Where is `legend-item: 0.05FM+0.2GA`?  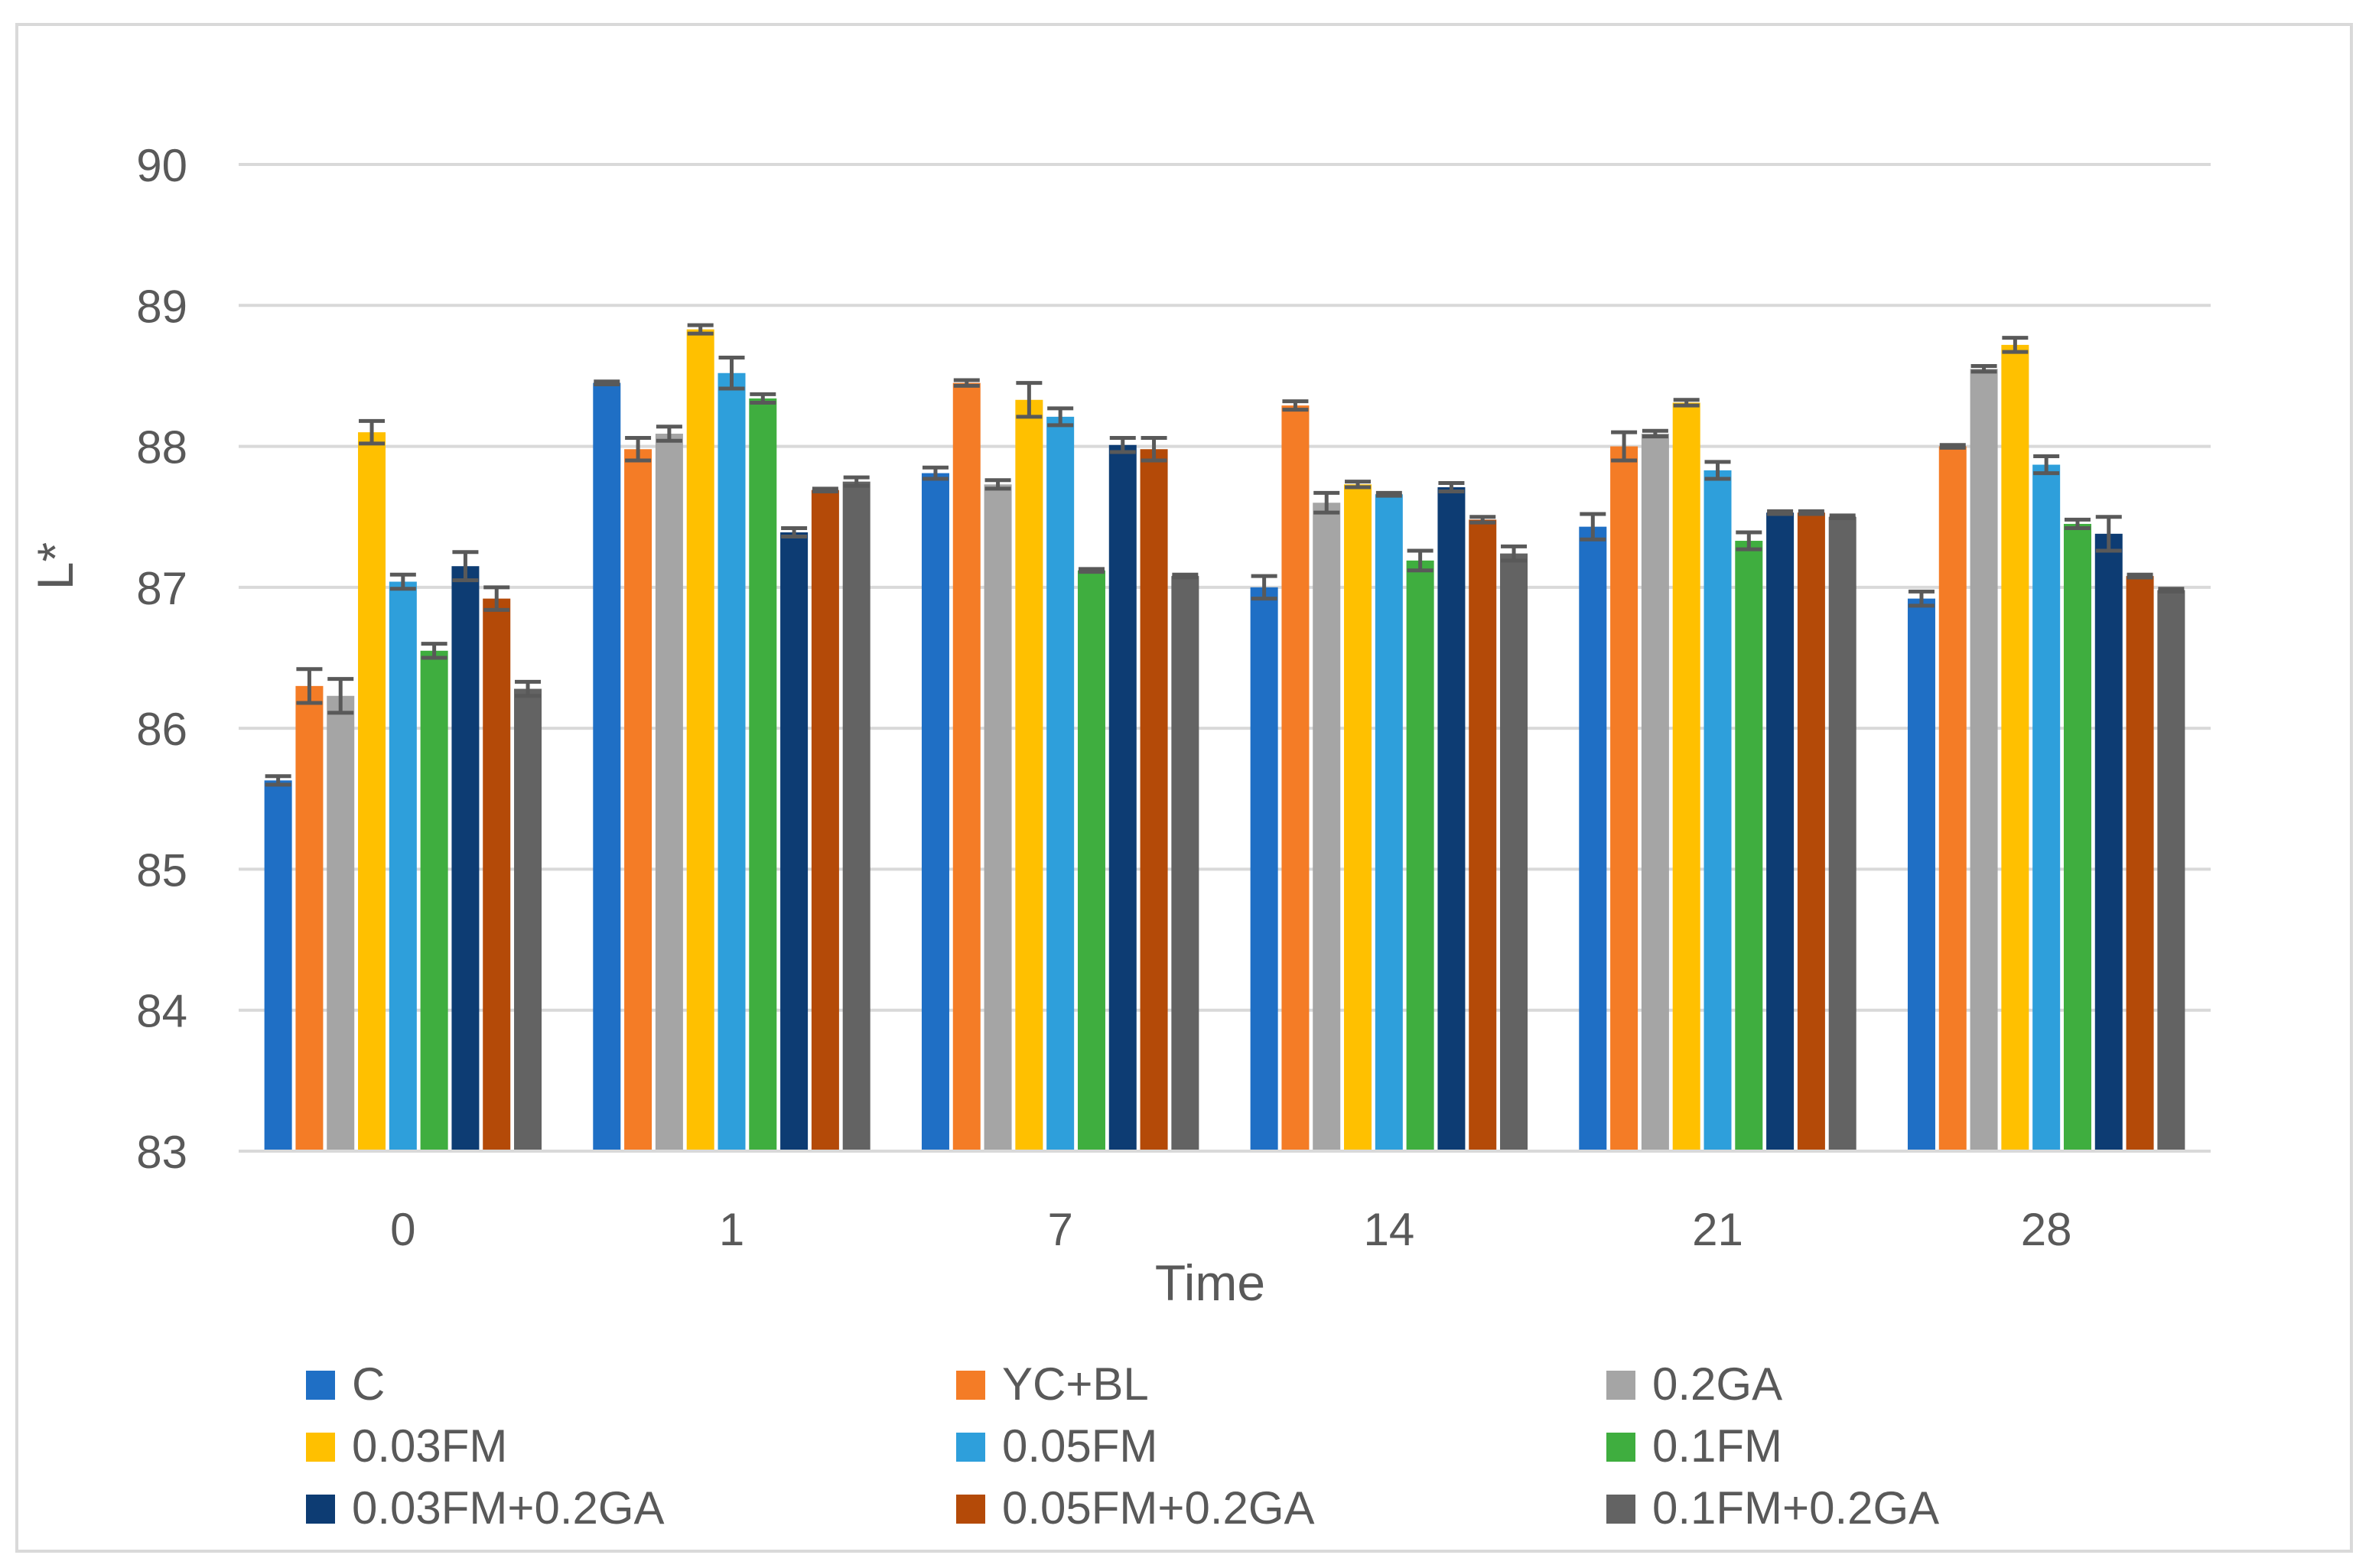
legend-item: 0.05FM+0.2GA is located at coordinates (1135, 1508).